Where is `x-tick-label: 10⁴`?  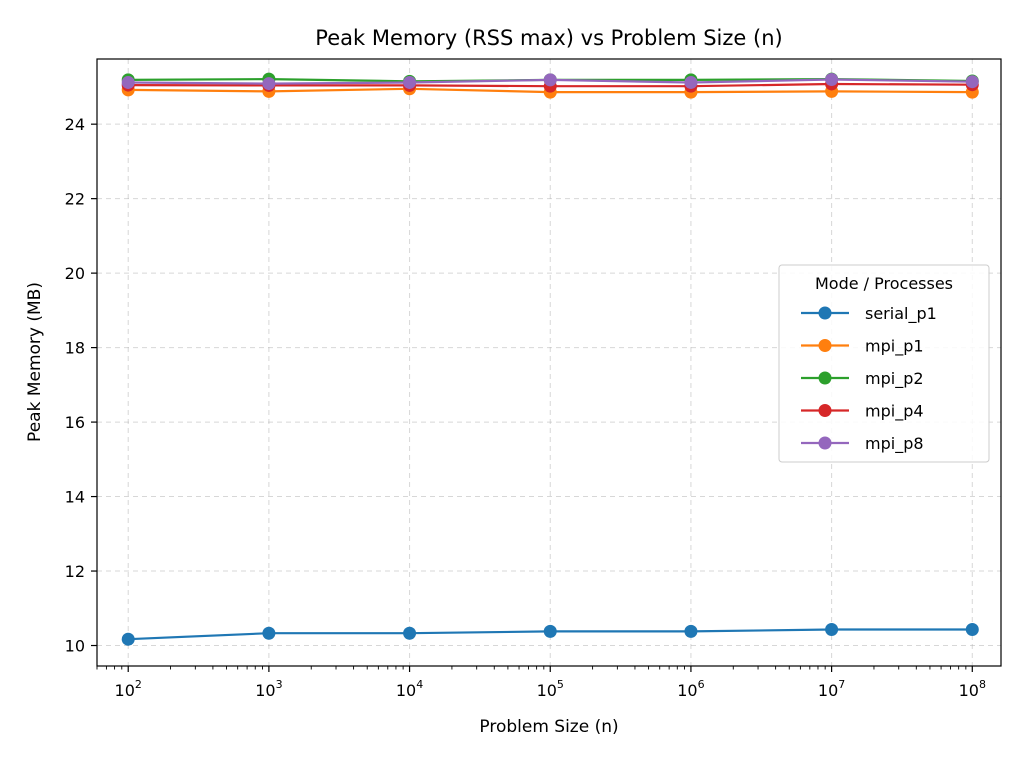 x-tick-label: 10⁴ is located at coordinates (409, 689).